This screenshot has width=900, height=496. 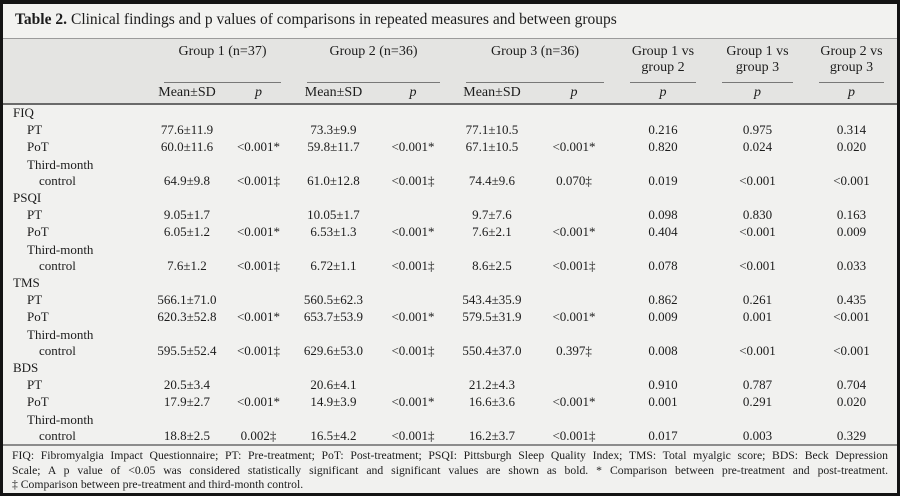 What do you see at coordinates (851, 231) in the screenshot?
I see `data-cell: 0.009` at bounding box center [851, 231].